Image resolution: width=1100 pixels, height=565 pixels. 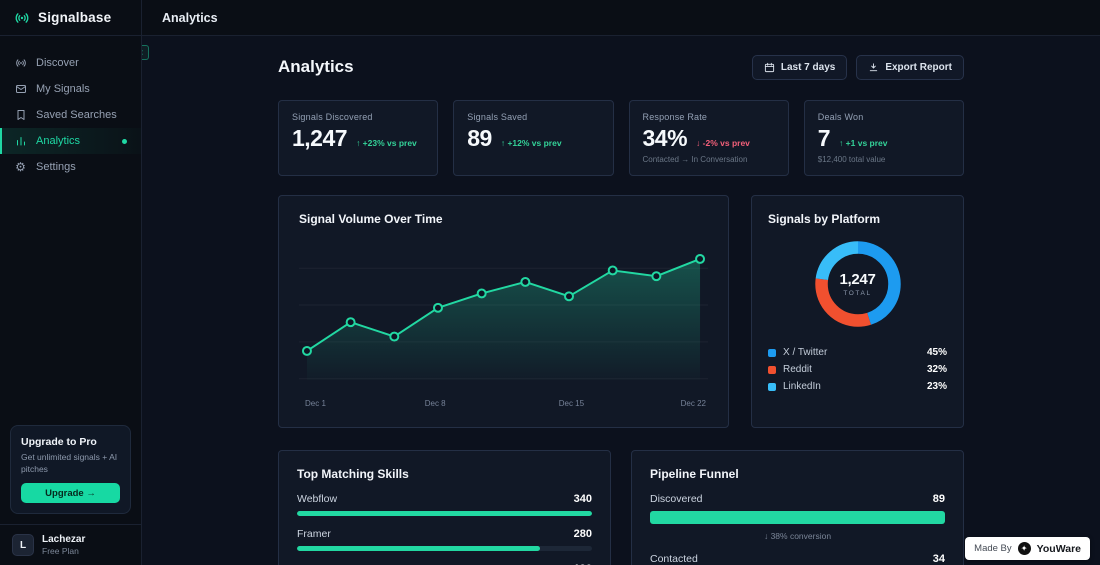 What do you see at coordinates (56, 167) in the screenshot?
I see `sidebar-item-label: Settings` at bounding box center [56, 167].